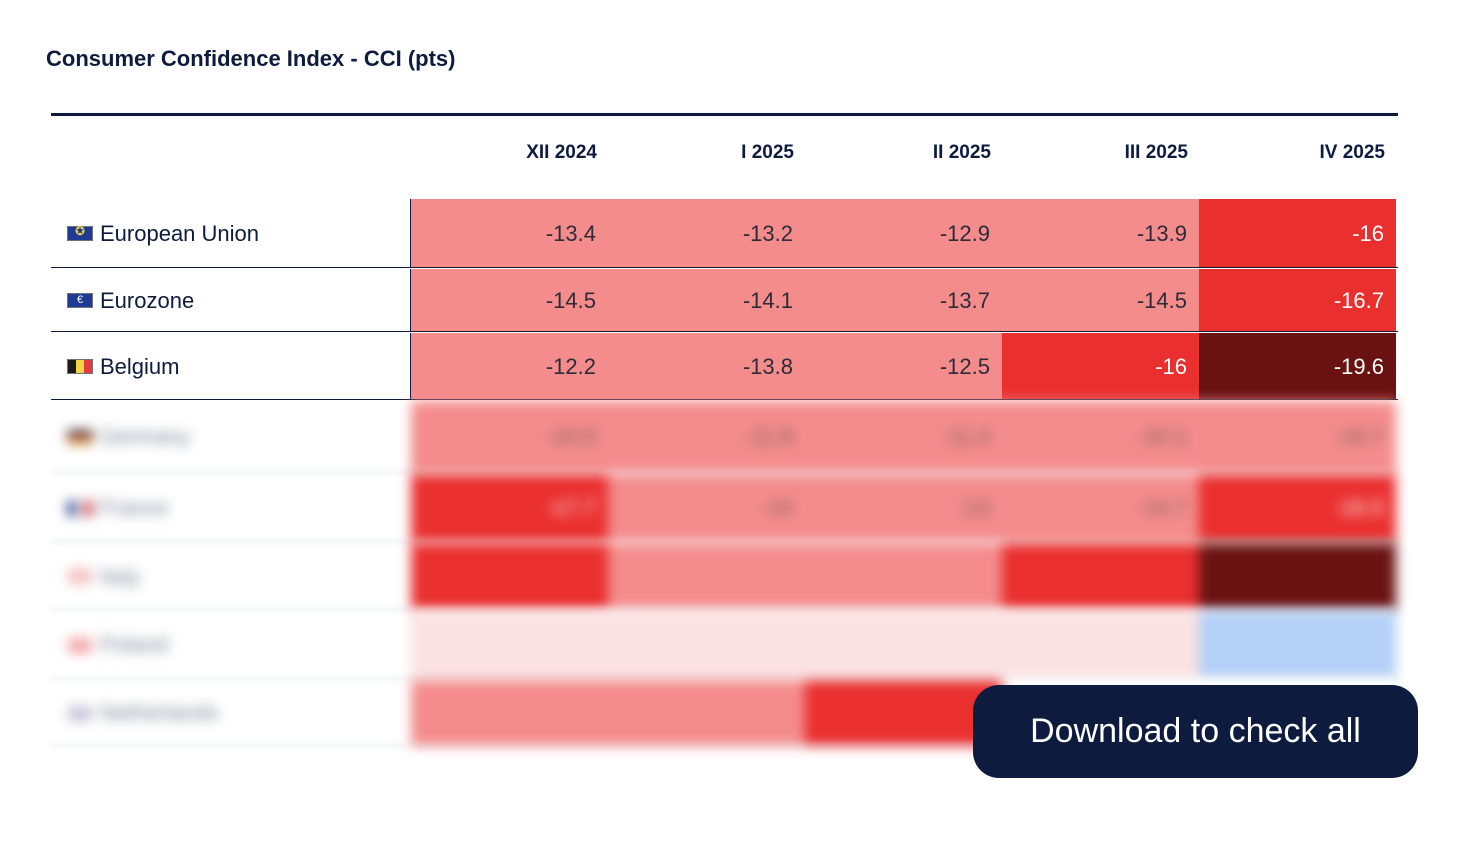 This screenshot has height=847, width=1482. I want to click on table-row: Poland, so click(724, 645).